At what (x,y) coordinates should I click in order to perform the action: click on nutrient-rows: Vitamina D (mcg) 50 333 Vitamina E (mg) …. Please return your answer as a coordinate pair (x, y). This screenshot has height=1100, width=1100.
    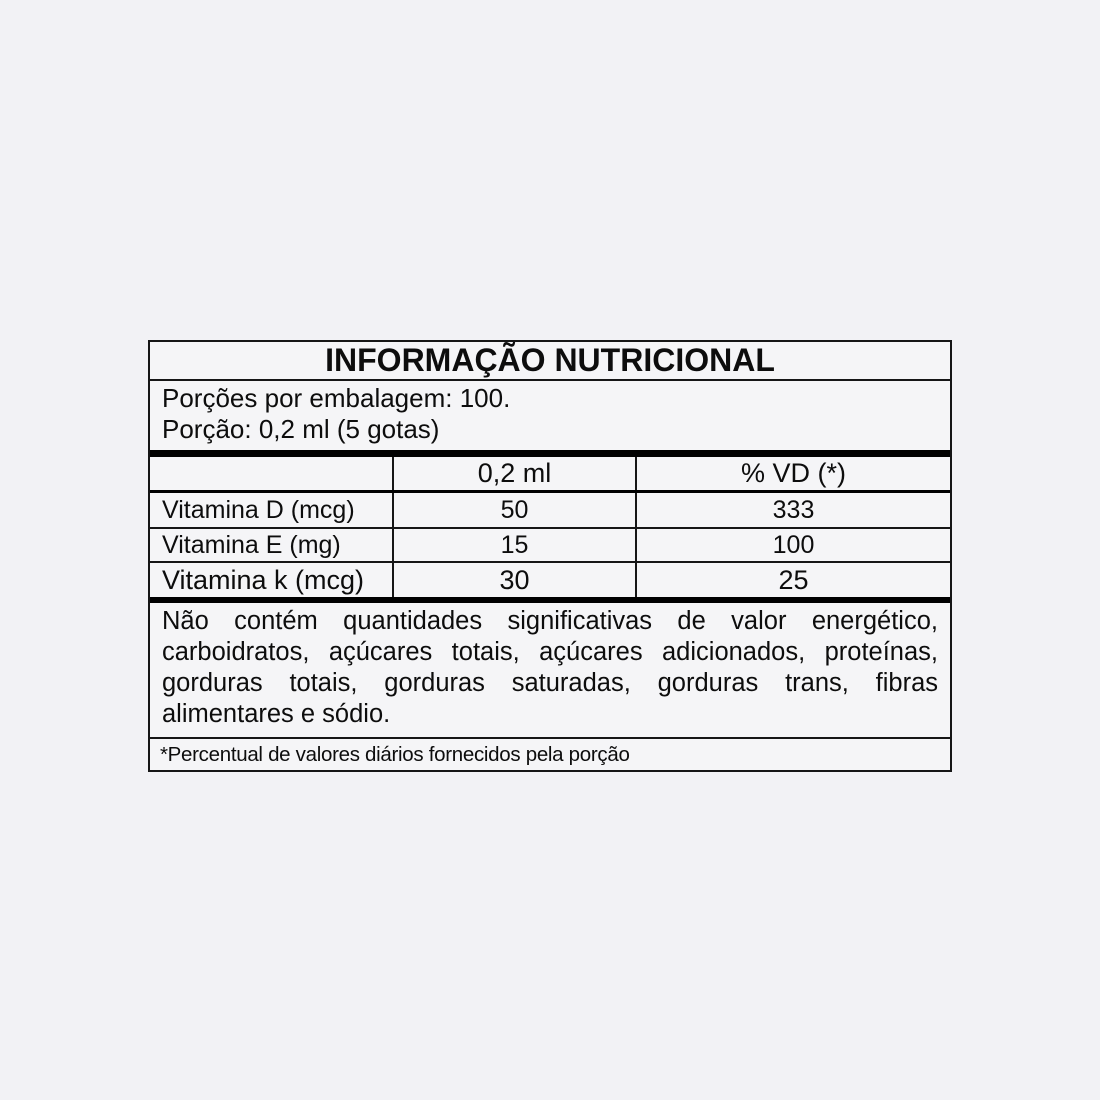
    Looking at the image, I should click on (550, 545).